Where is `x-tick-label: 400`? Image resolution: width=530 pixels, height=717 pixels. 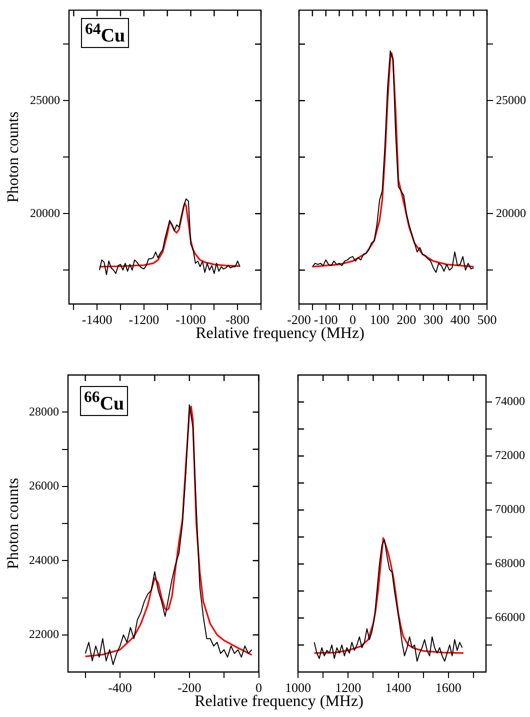
x-tick-label: 400 is located at coordinates (460, 320).